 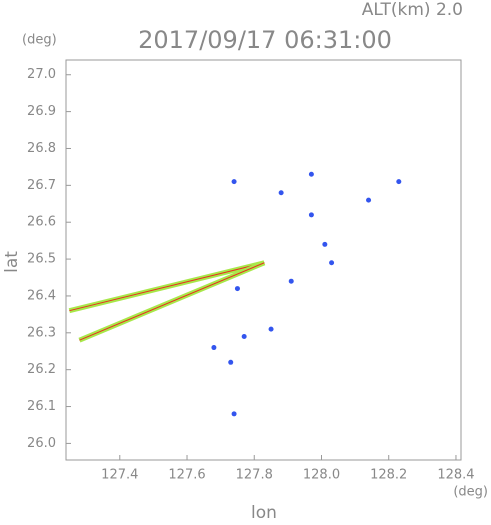 What do you see at coordinates (41, 222) in the screenshot?
I see `y-tick-label: 26.6` at bounding box center [41, 222].